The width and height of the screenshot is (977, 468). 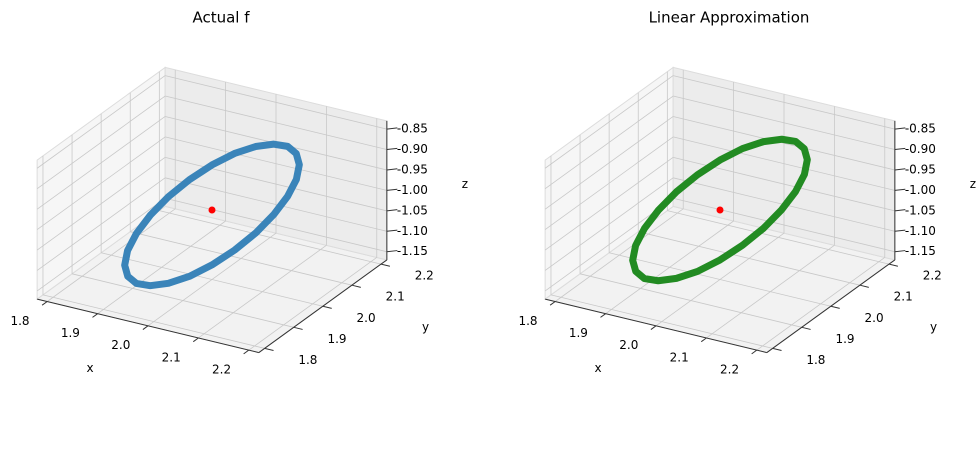 What do you see at coordinates (920, 231) in the screenshot?
I see `z-tick-label: -1.10` at bounding box center [920, 231].